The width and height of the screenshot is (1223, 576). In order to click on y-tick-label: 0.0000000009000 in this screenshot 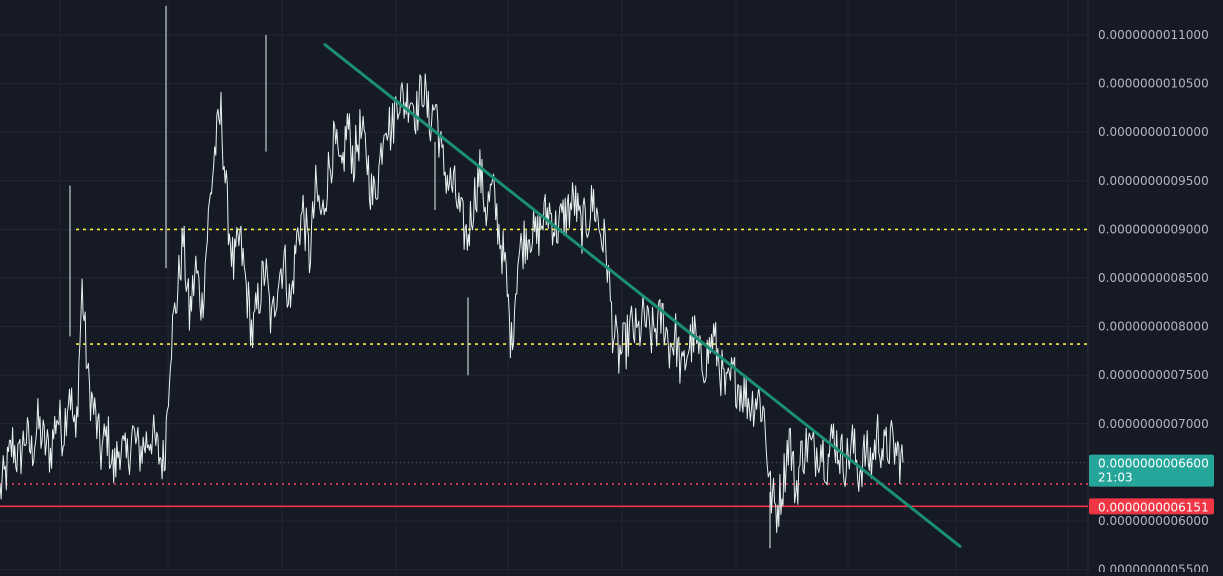, I will do `click(1153, 229)`.